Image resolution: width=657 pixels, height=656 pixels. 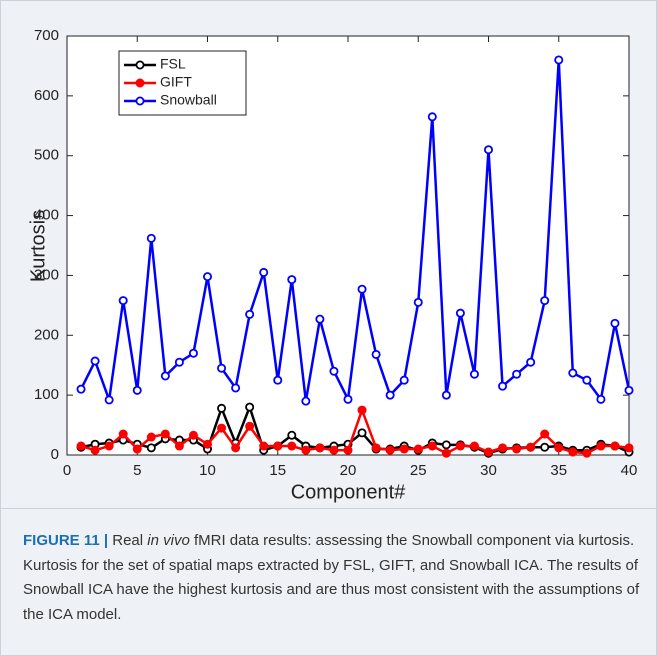 What do you see at coordinates (168, 540) in the screenshot?
I see `caption-italic: in vivo` at bounding box center [168, 540].